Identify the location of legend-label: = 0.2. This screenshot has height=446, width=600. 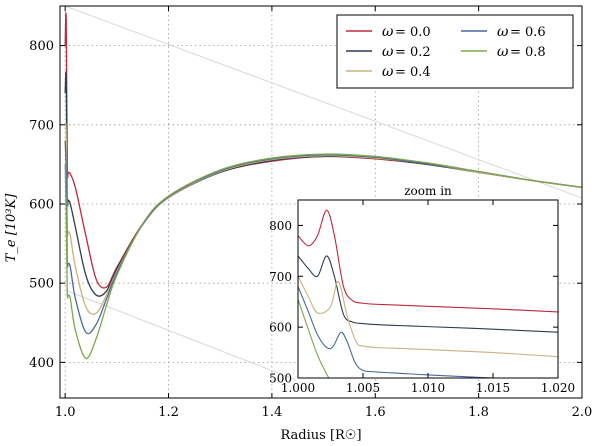
(413, 52).